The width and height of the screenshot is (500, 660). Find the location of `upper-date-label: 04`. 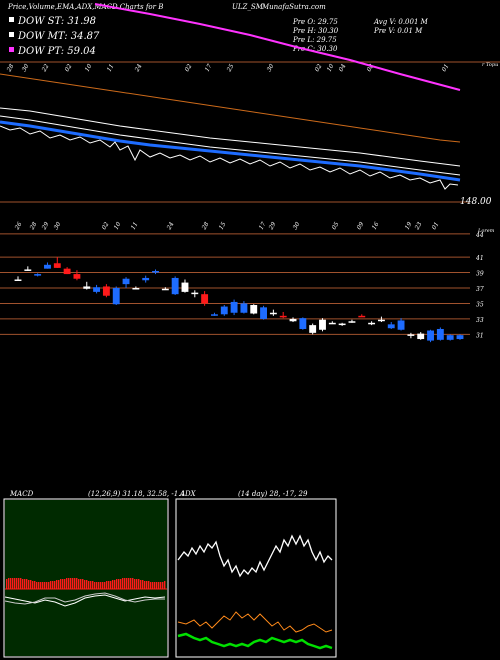

upper-date-label: 04 is located at coordinates (343, 68).